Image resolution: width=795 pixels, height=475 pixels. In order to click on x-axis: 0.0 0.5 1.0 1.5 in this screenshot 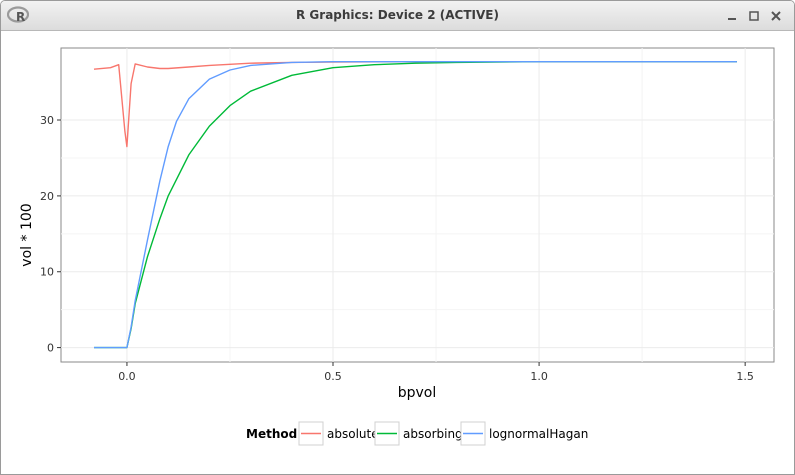, I will do `click(436, 372)`.